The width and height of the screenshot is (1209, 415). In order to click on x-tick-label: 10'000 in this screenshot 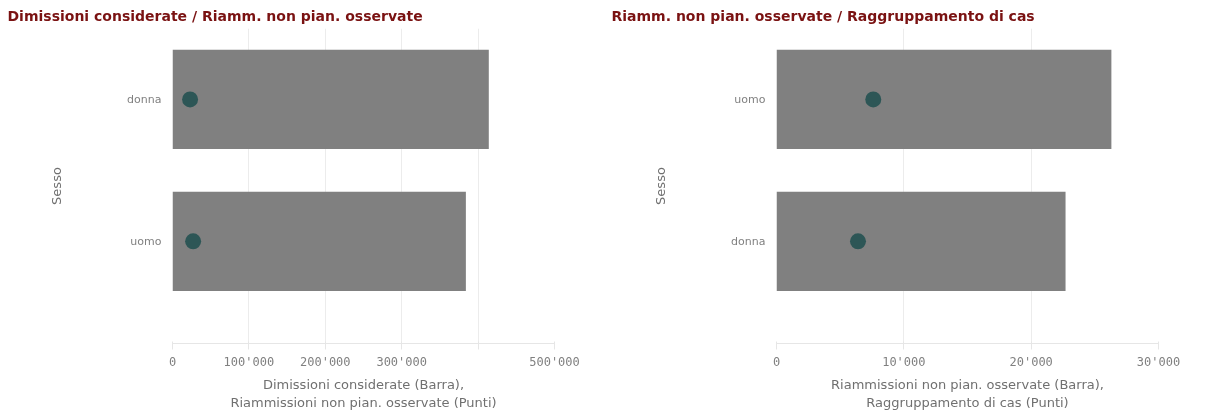, I will do `click(904, 361)`.